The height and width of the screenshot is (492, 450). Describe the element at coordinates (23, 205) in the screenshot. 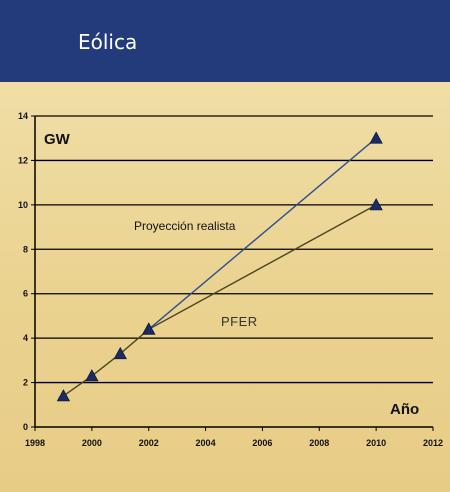

I see `y-tick-10: 10` at that location.